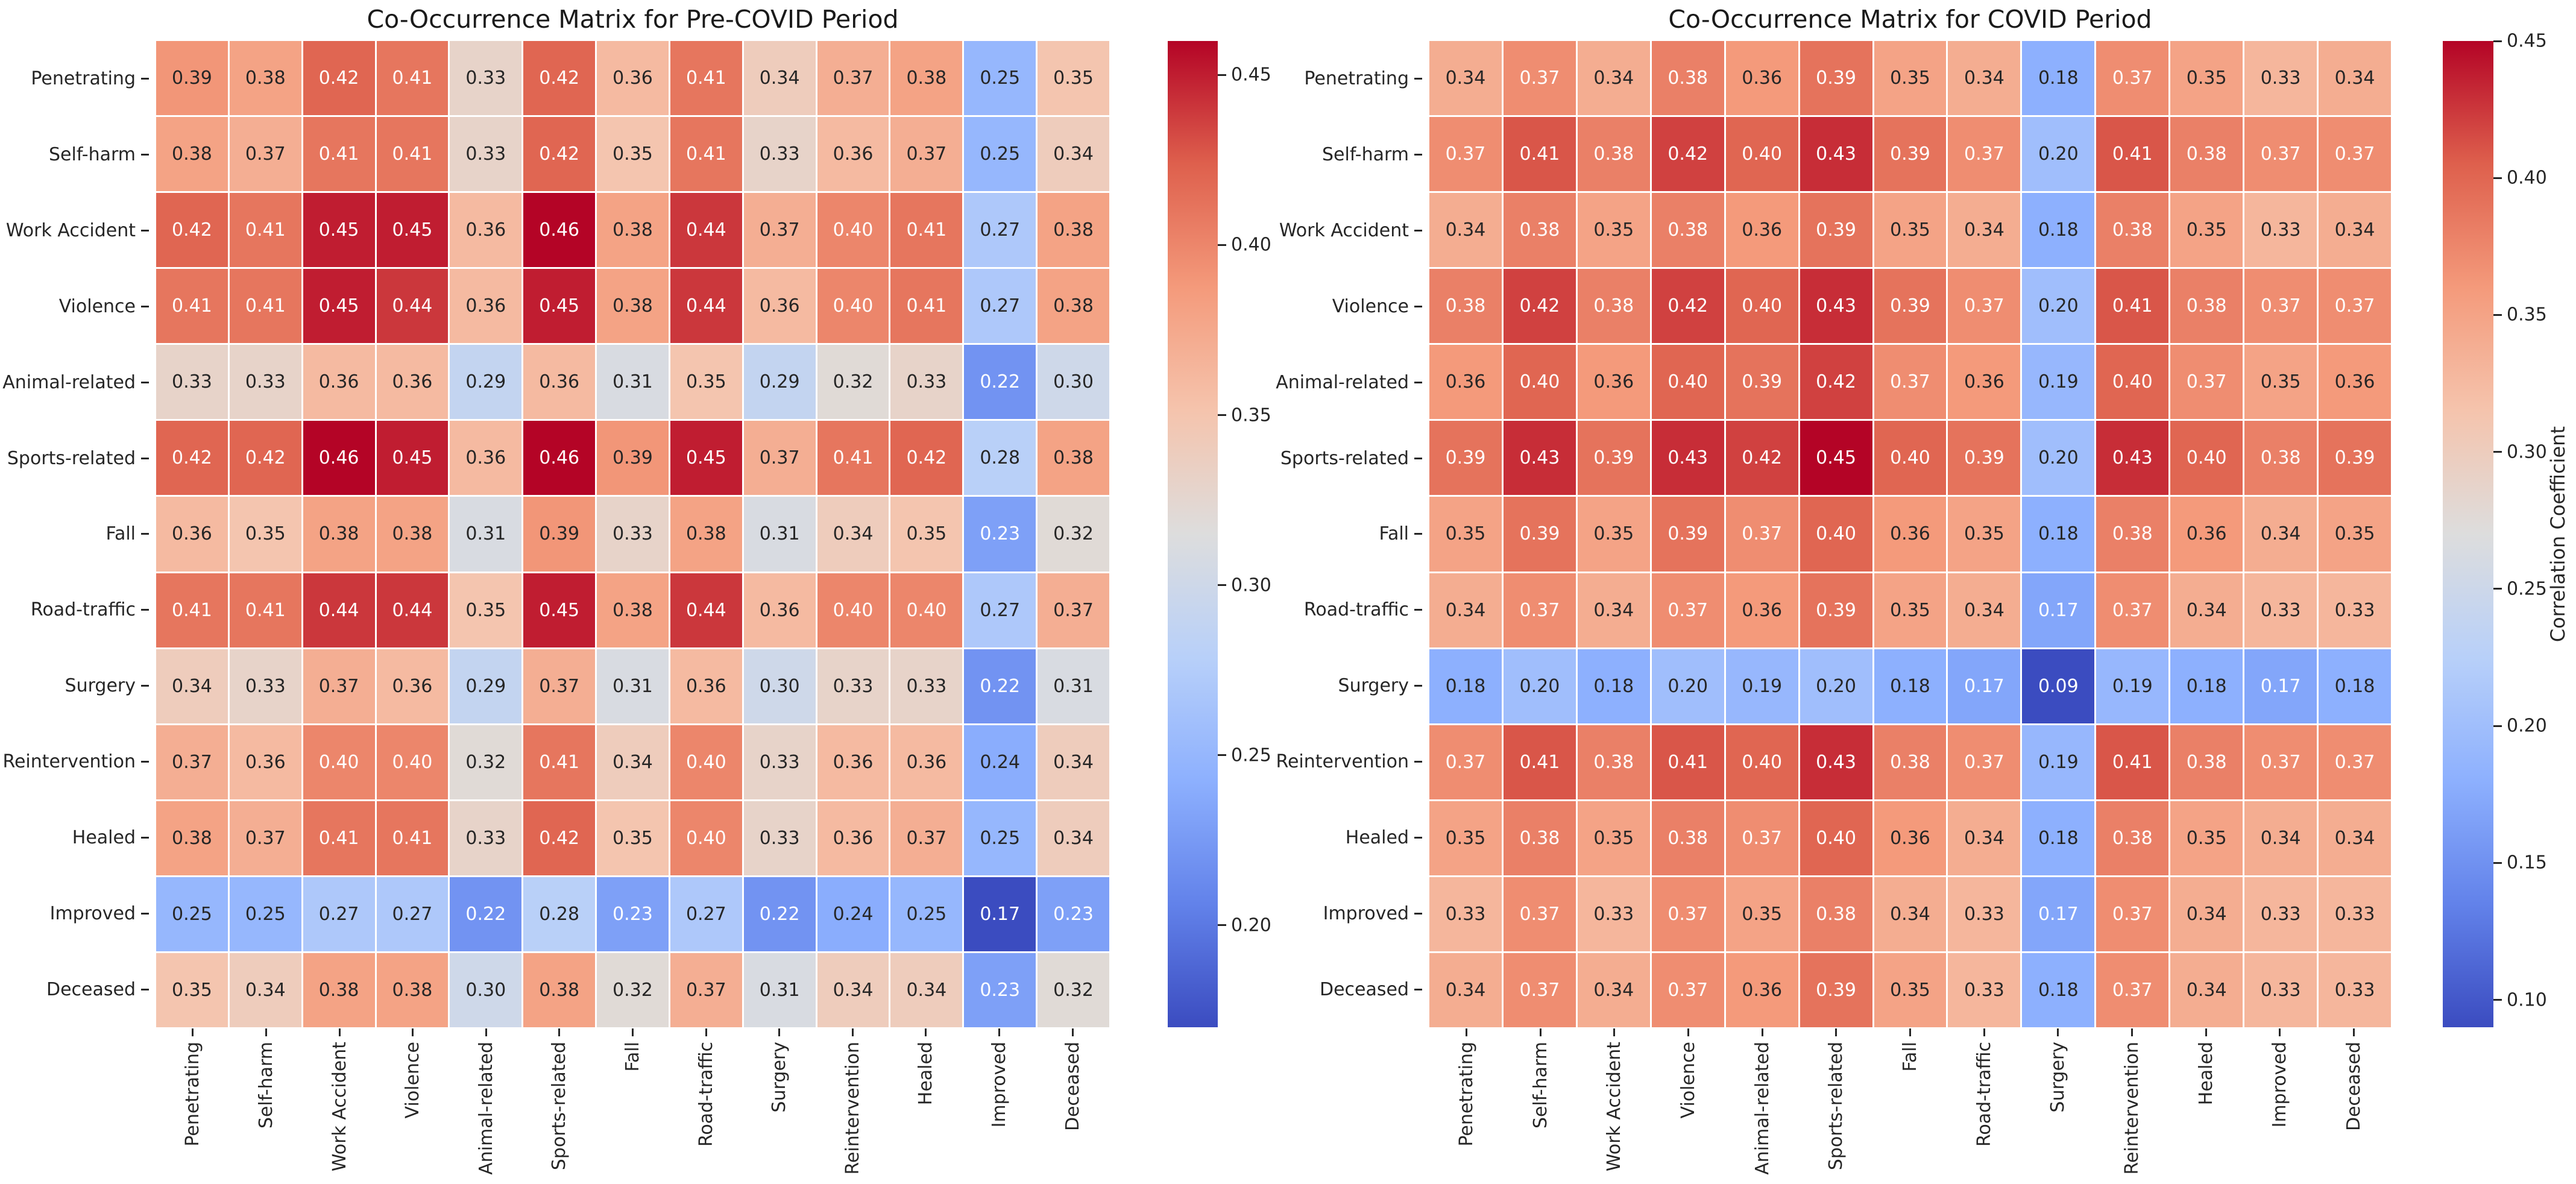  What do you see at coordinates (74, 989) in the screenshot?
I see `y-axis-label: Deceased` at bounding box center [74, 989].